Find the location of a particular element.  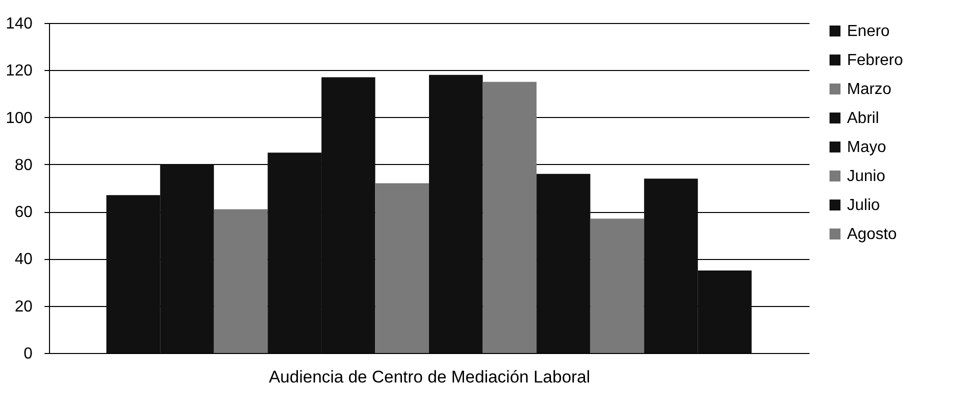

legend-label: Enero is located at coordinates (868, 31).